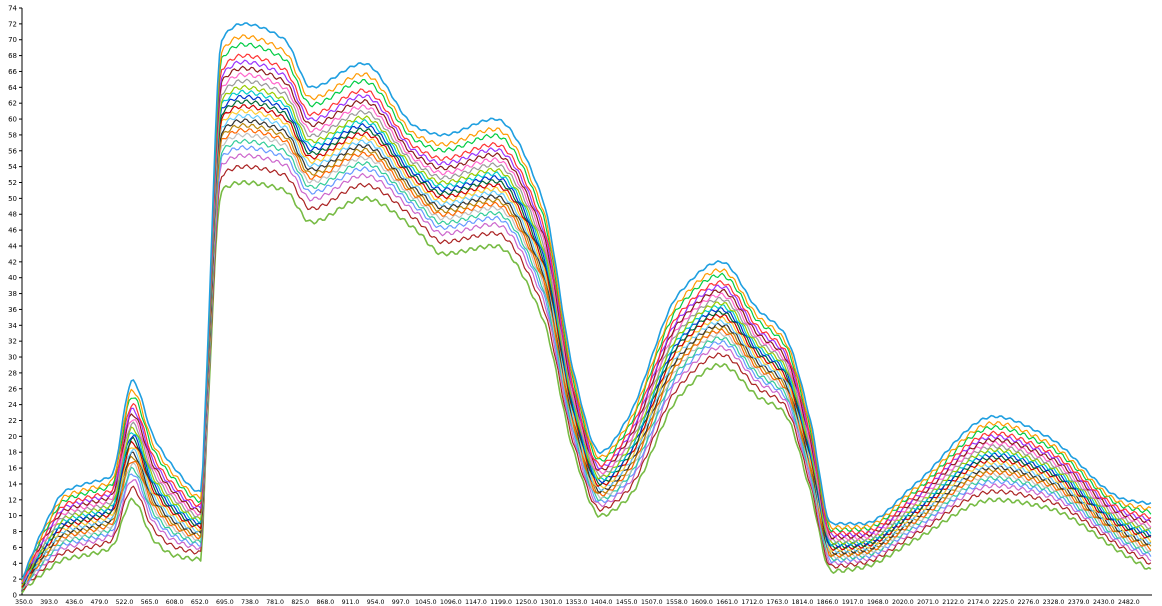 This screenshot has height=606, width=1162. What do you see at coordinates (727, 602) in the screenshot?
I see `x-tick-label: 1661.0` at bounding box center [727, 602].